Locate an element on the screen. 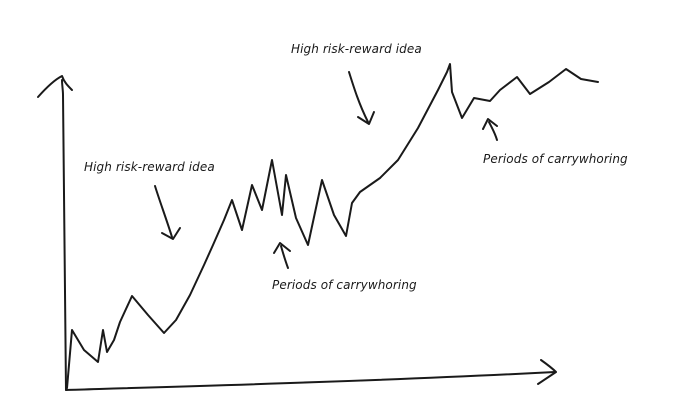  x-axis is located at coordinates (310, 381).